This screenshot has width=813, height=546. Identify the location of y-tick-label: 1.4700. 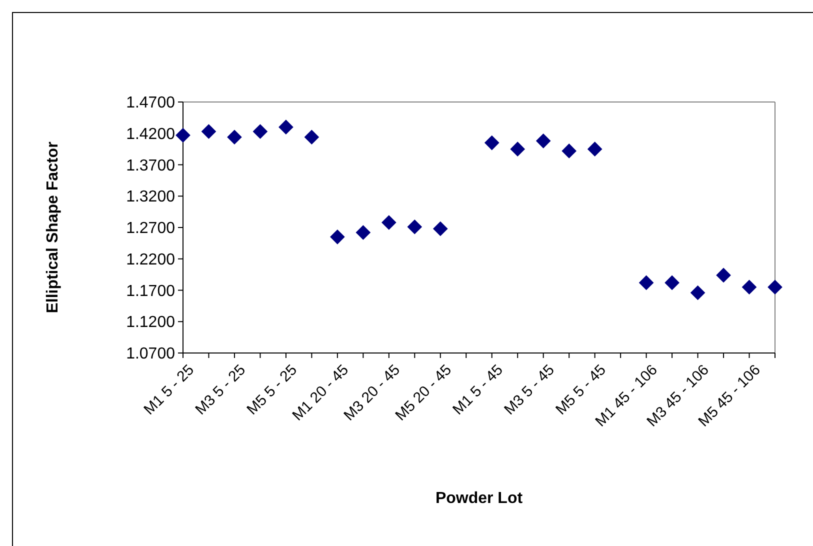
(151, 103).